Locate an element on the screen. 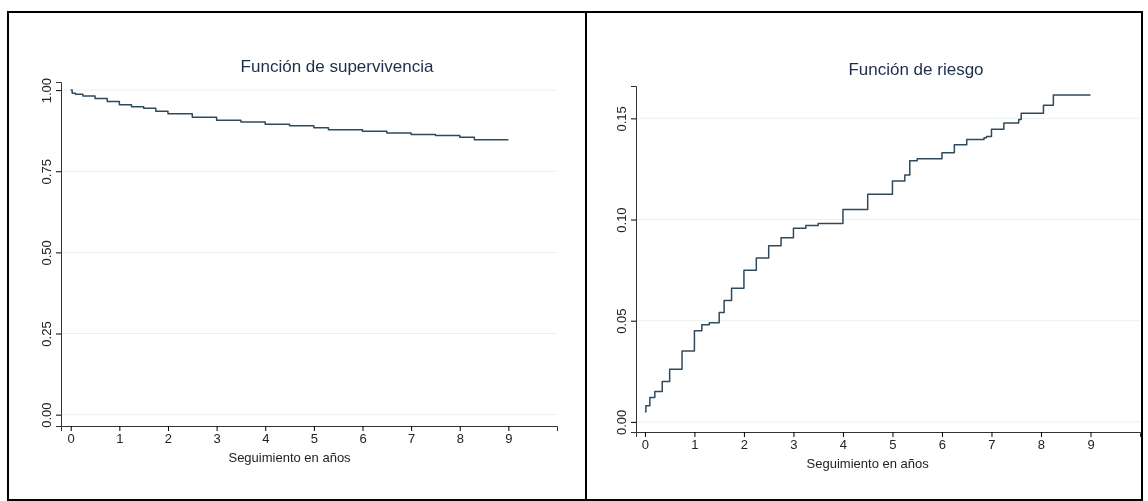  chart-title: Función de riesgo is located at coordinates (916, 69).